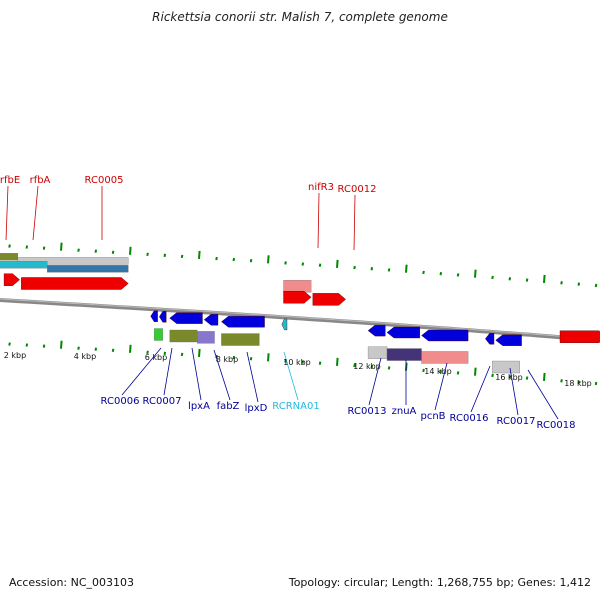  I want to click on gene-label-rc0013: RC0013, so click(367, 411).